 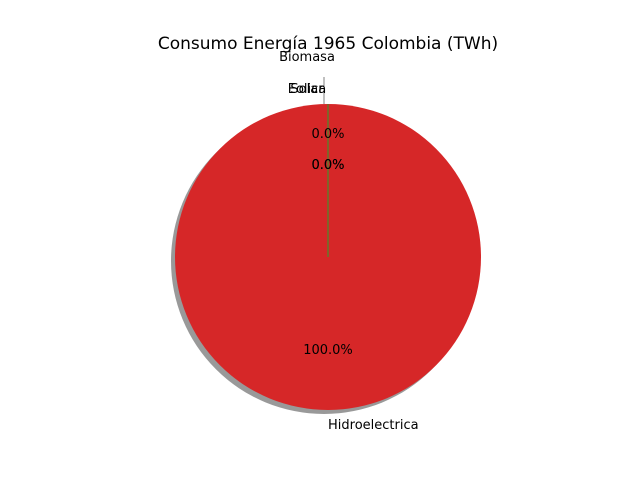 I want to click on slice-label-eolica: Eolica, so click(x=307, y=89).